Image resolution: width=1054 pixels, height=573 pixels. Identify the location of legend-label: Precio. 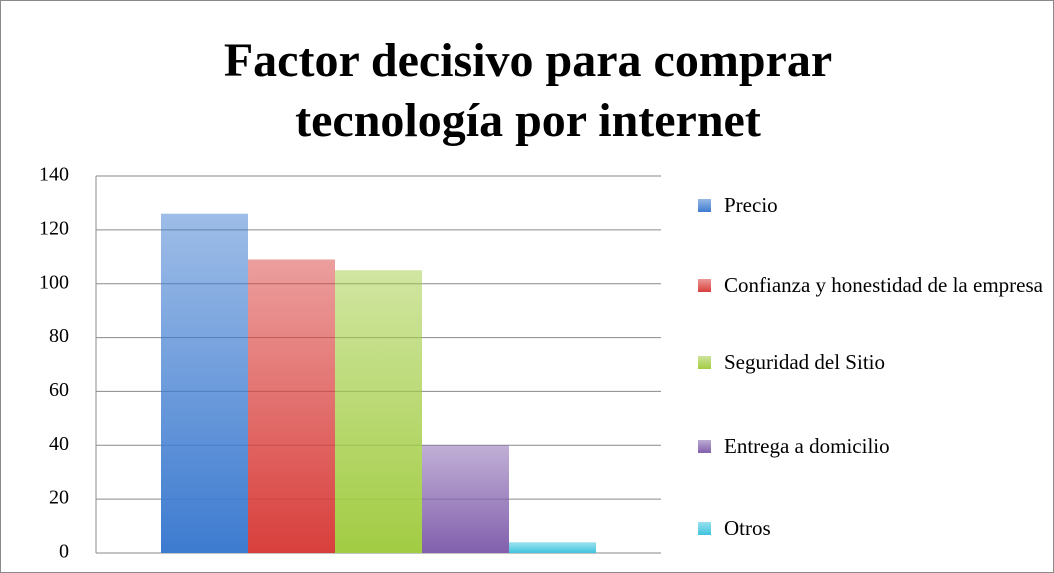
(751, 205).